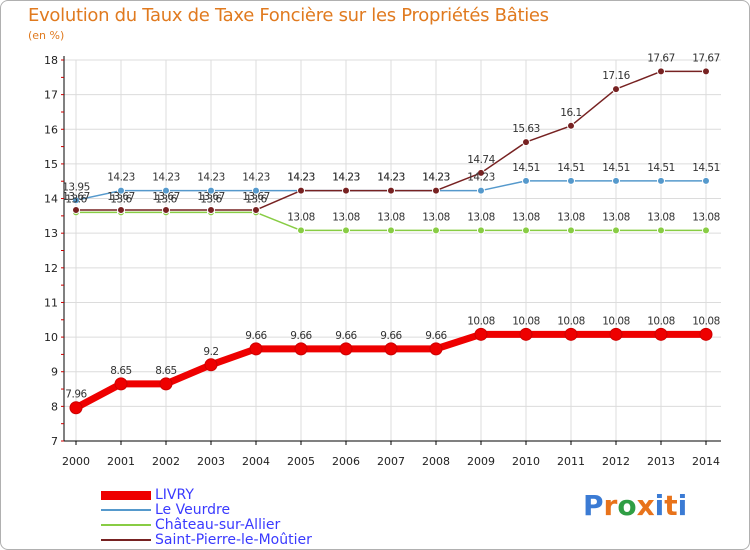  Describe the element at coordinates (627, 505) in the screenshot. I see `logo-letter: o` at that location.